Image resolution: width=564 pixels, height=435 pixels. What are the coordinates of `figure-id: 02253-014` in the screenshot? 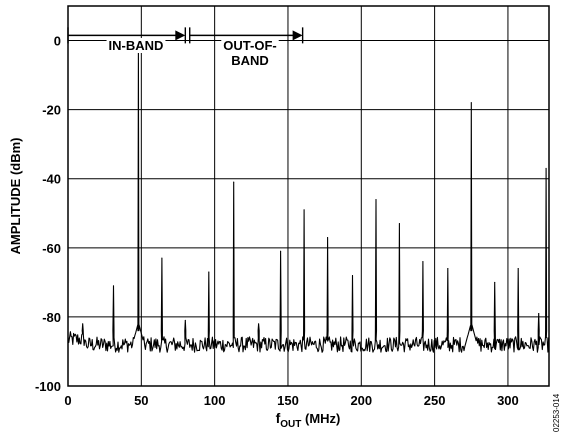 It's located at (556, 412).